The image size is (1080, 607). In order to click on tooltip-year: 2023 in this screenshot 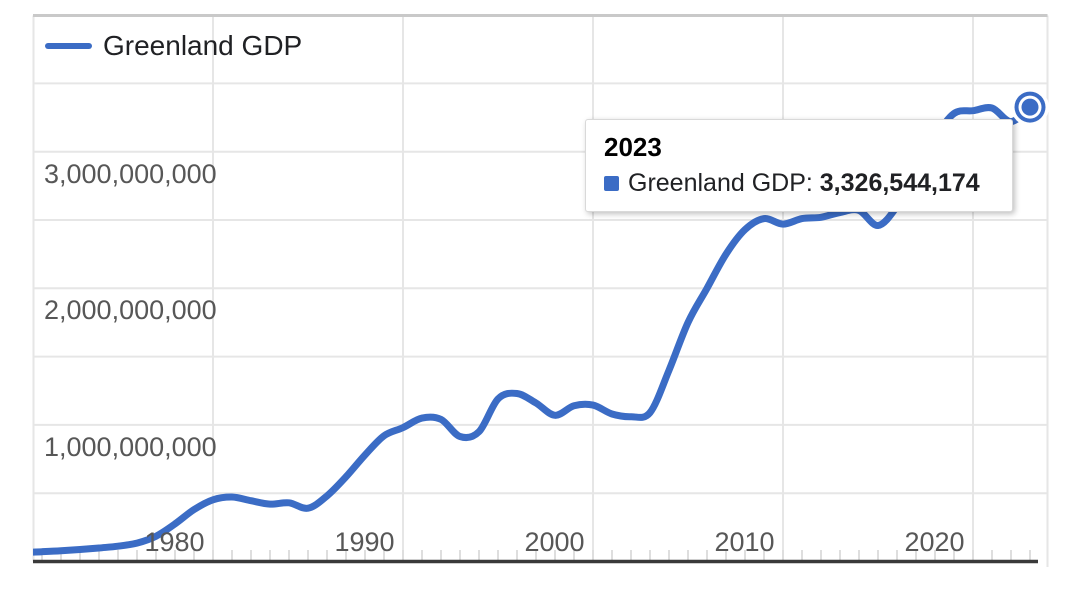, I will do `click(633, 147)`.